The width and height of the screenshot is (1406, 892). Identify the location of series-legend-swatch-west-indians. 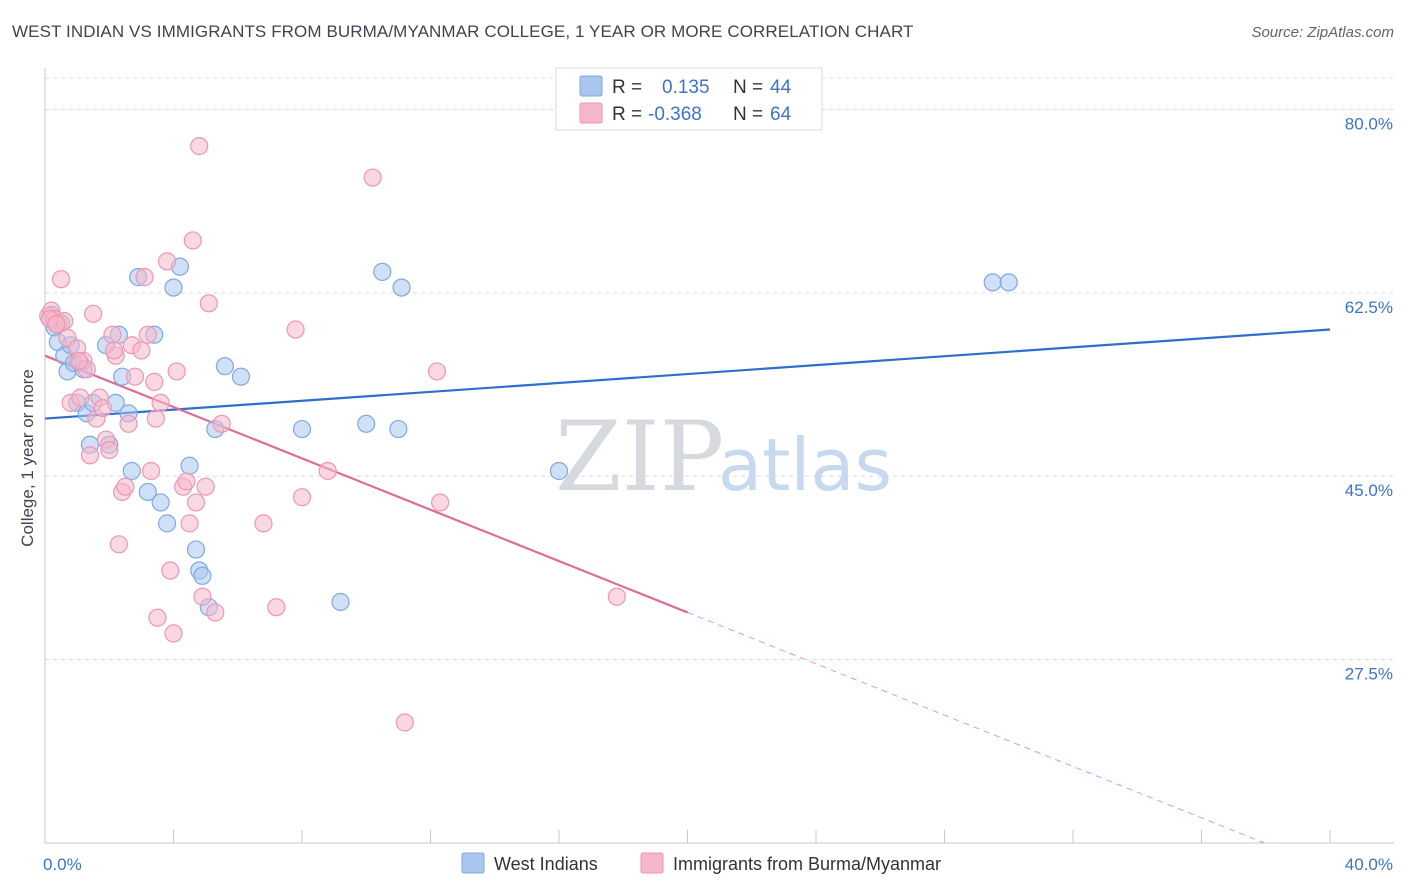
(473, 863).